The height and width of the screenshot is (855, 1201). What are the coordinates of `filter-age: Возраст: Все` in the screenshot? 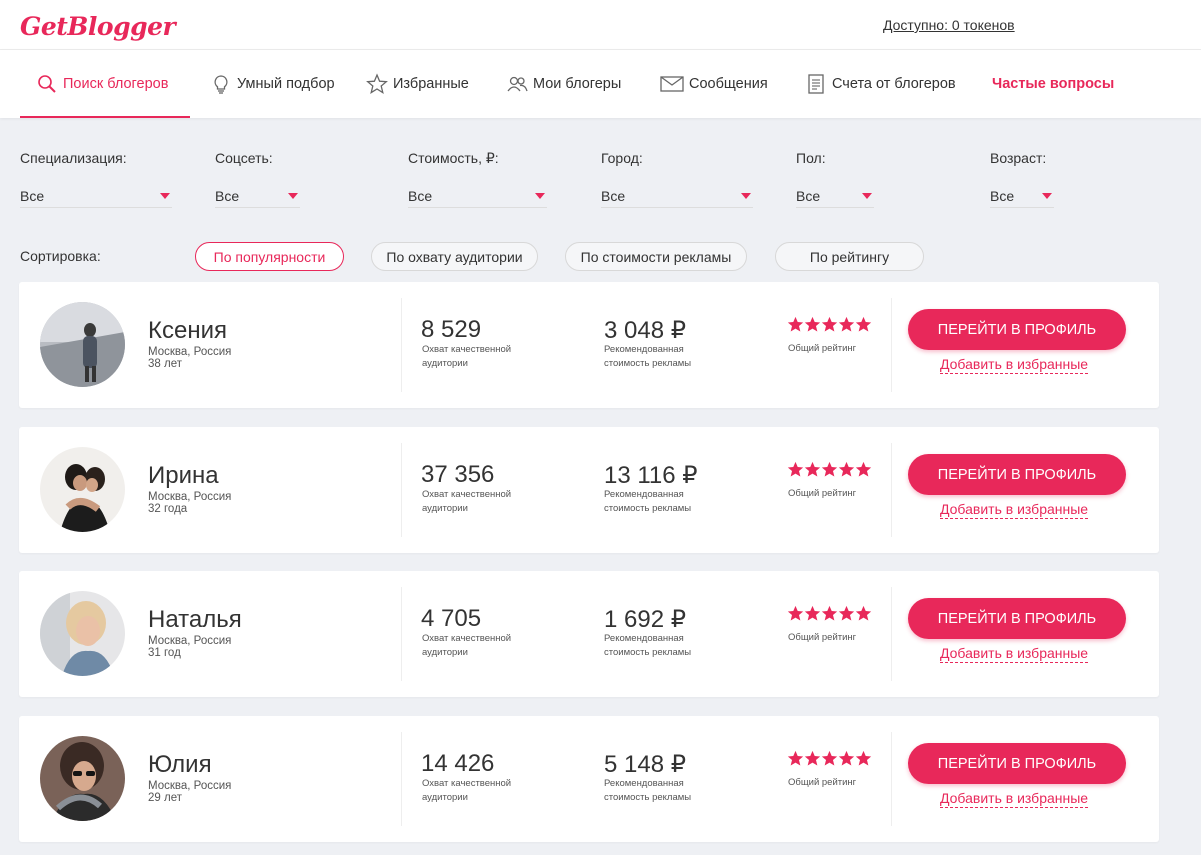 It's located at (1022, 179).